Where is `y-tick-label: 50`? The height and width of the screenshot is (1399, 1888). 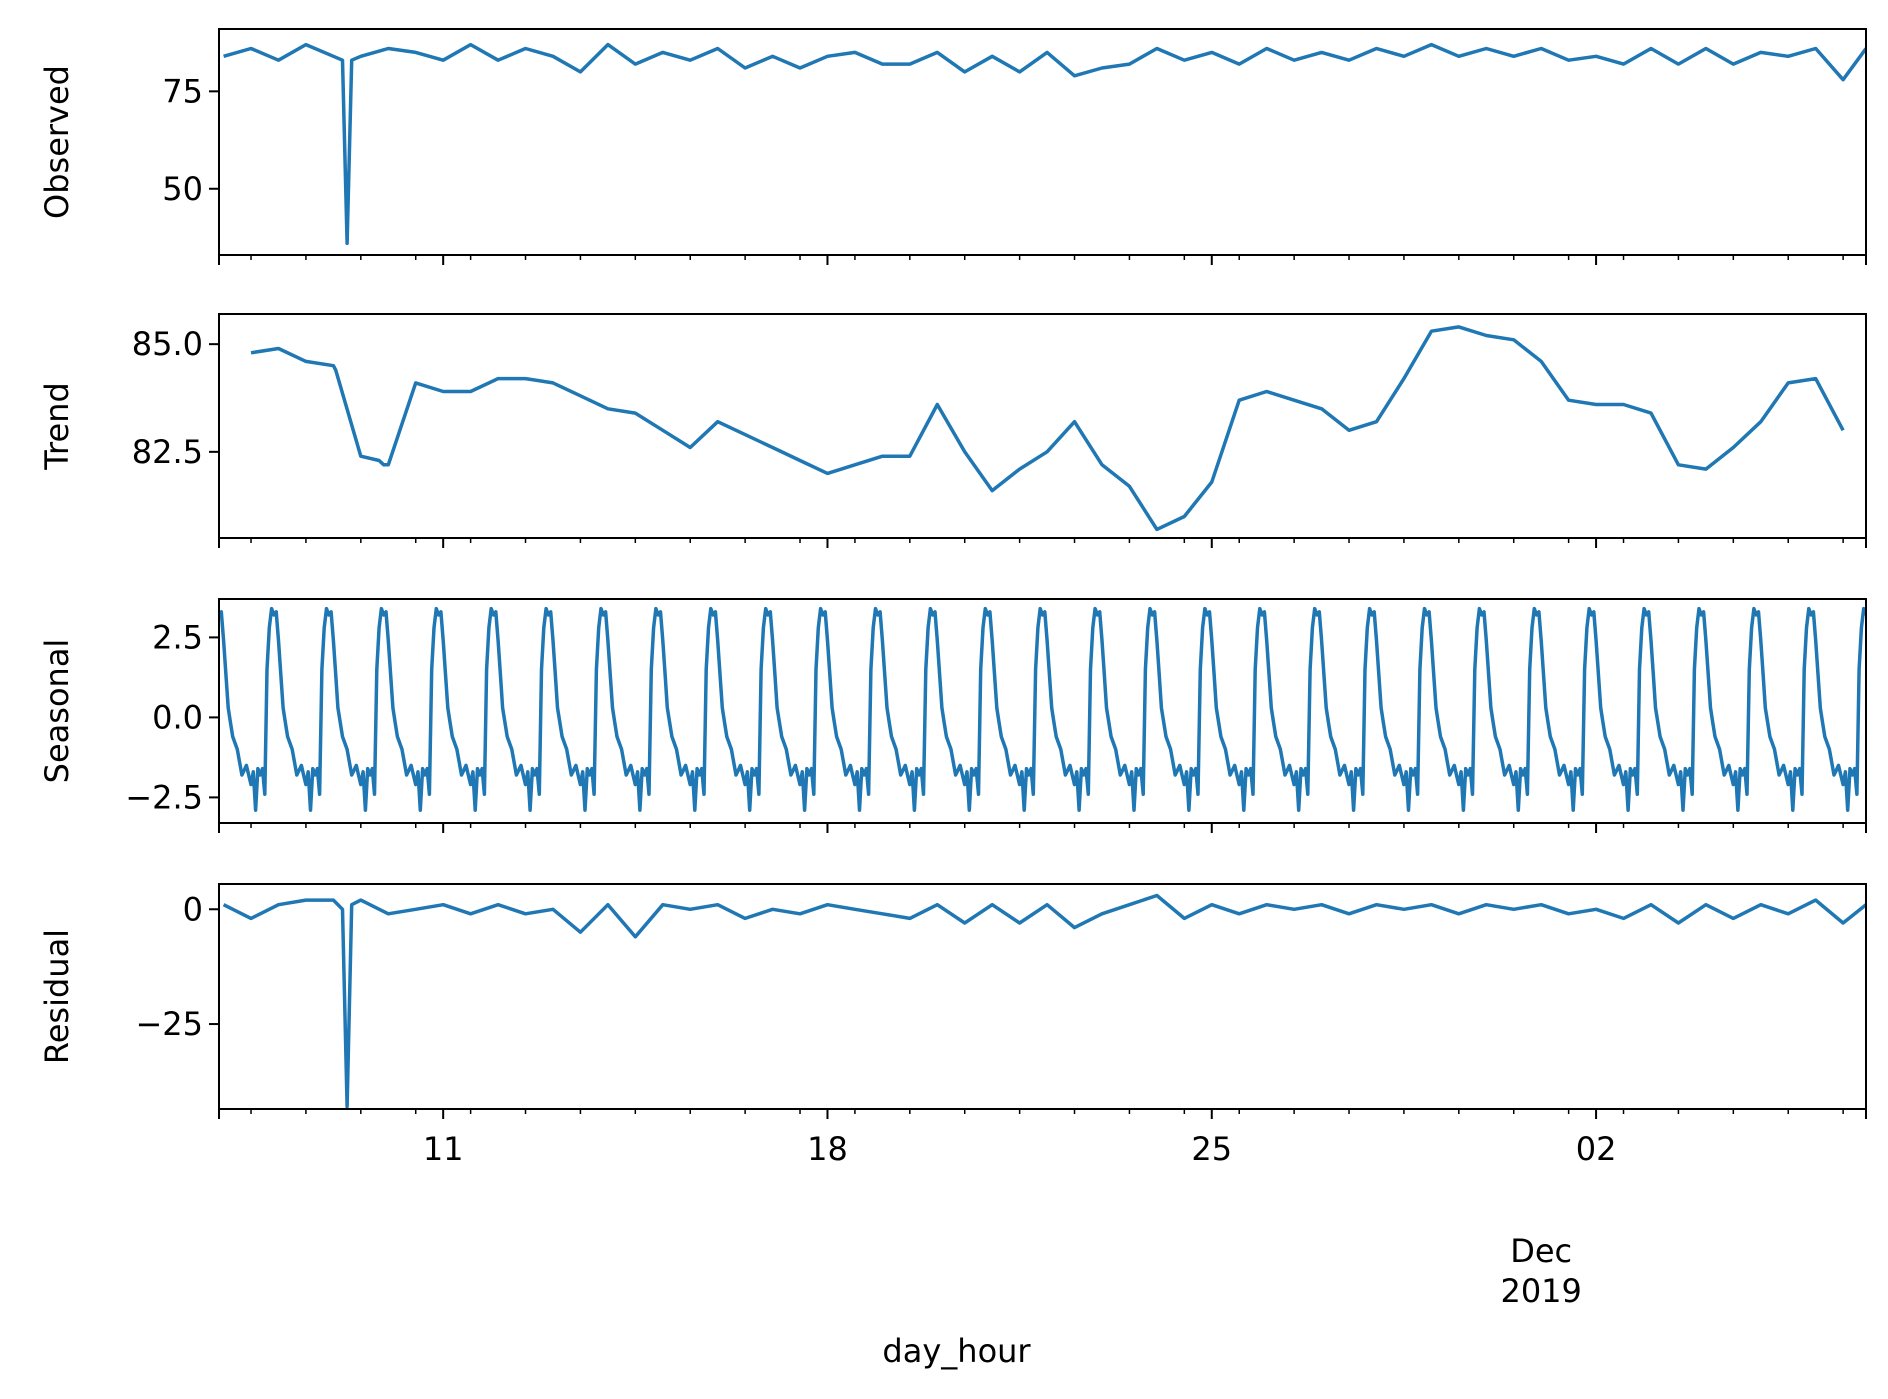 y-tick-label: 50 is located at coordinates (182, 189).